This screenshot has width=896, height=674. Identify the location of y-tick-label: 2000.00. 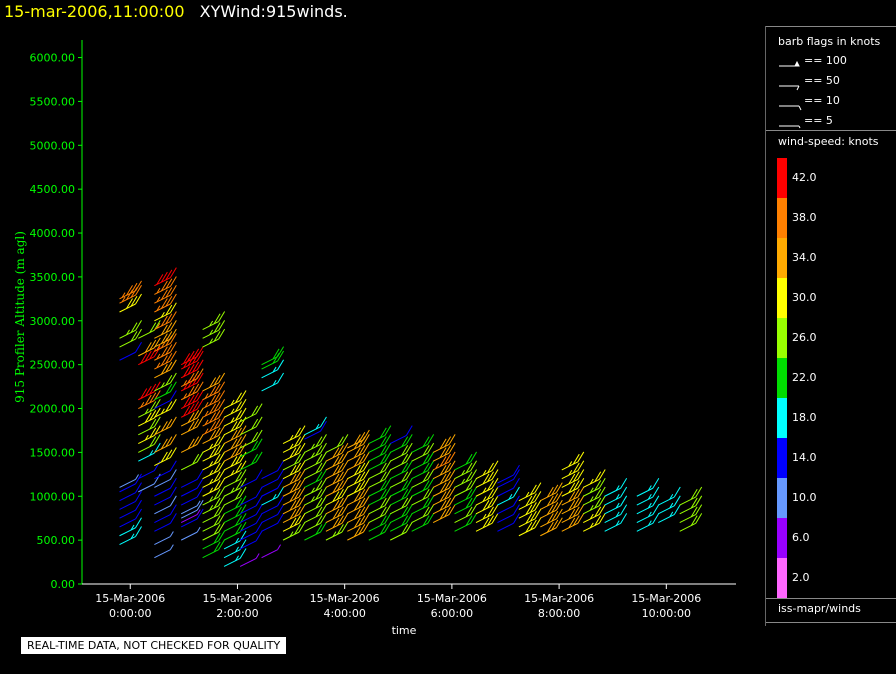
(53, 409).